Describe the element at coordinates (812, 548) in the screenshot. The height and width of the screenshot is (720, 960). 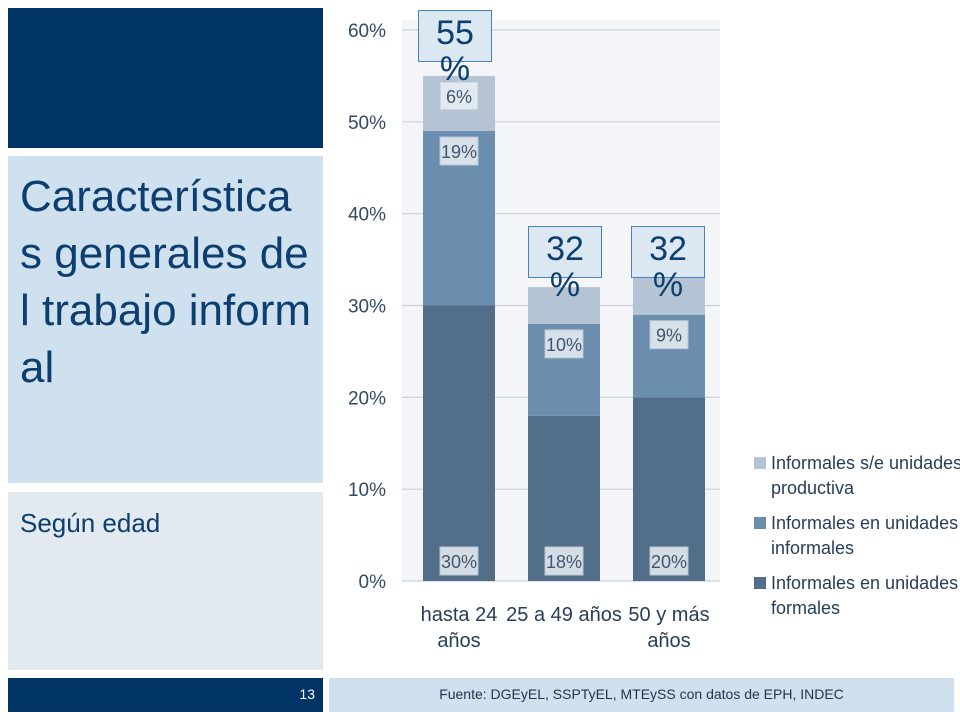
I see `legend-label: informales` at that location.